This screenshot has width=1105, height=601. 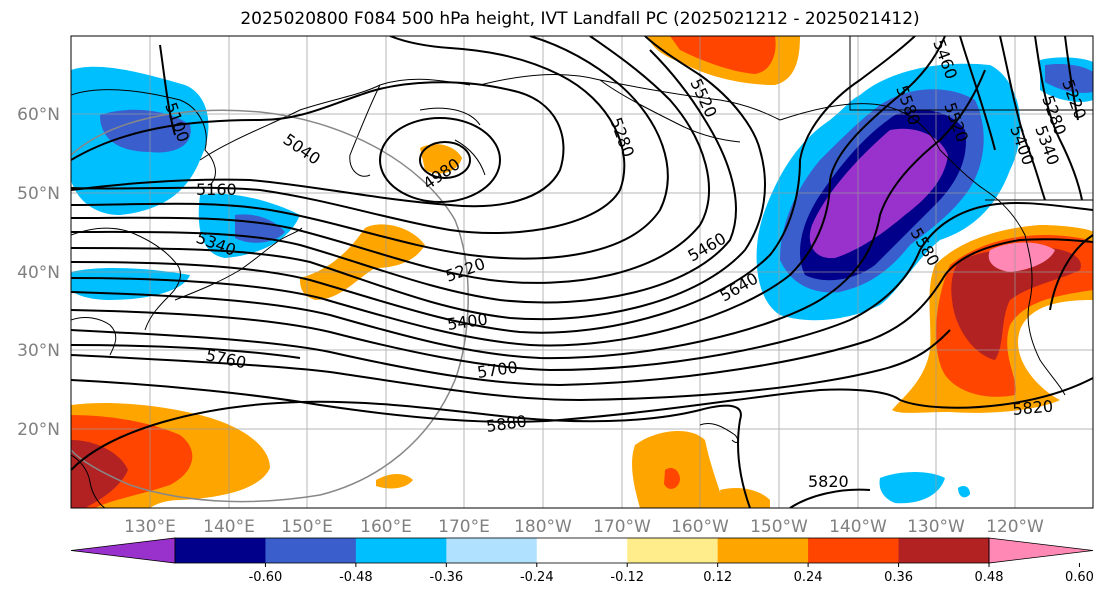 I want to click on lat-label: 50°N, so click(x=38, y=194).